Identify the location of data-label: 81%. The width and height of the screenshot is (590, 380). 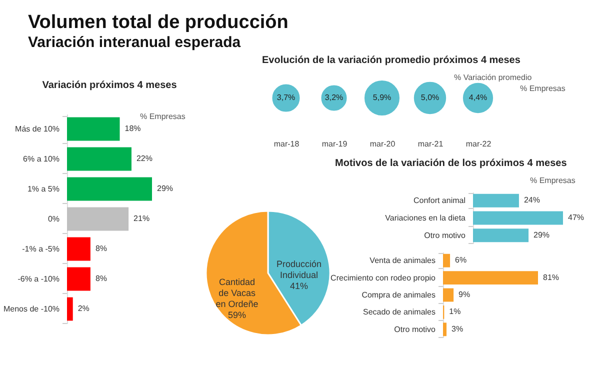
(551, 277).